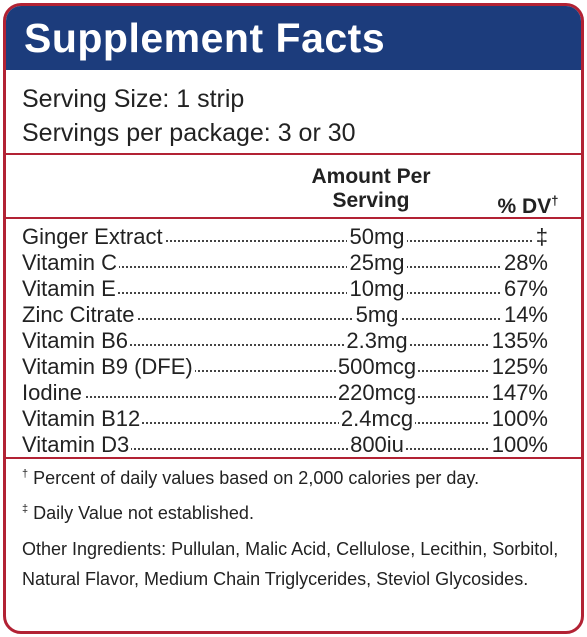  Describe the element at coordinates (371, 200) in the screenshot. I see `amount-header-line2: Serving` at that location.